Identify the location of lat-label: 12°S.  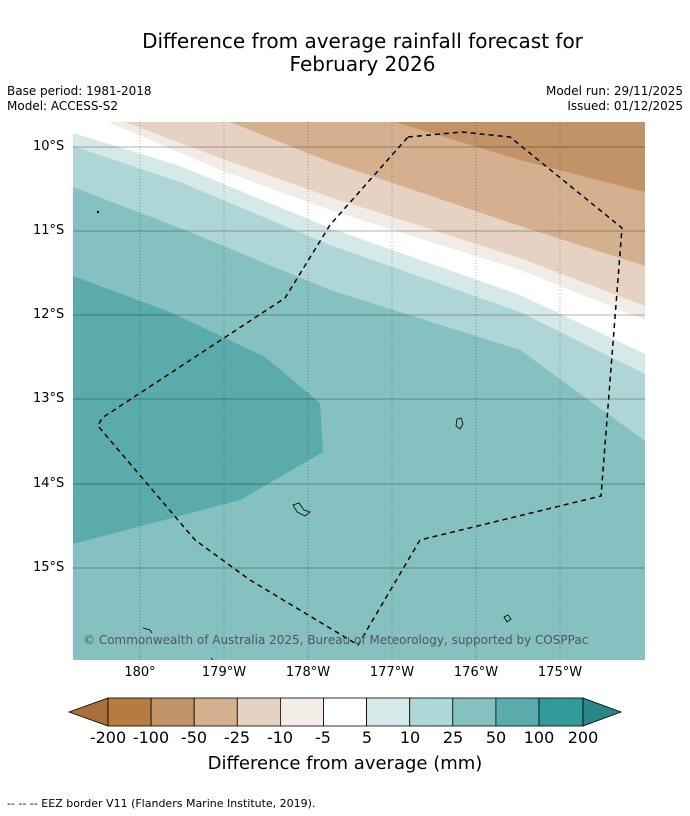
(49, 314).